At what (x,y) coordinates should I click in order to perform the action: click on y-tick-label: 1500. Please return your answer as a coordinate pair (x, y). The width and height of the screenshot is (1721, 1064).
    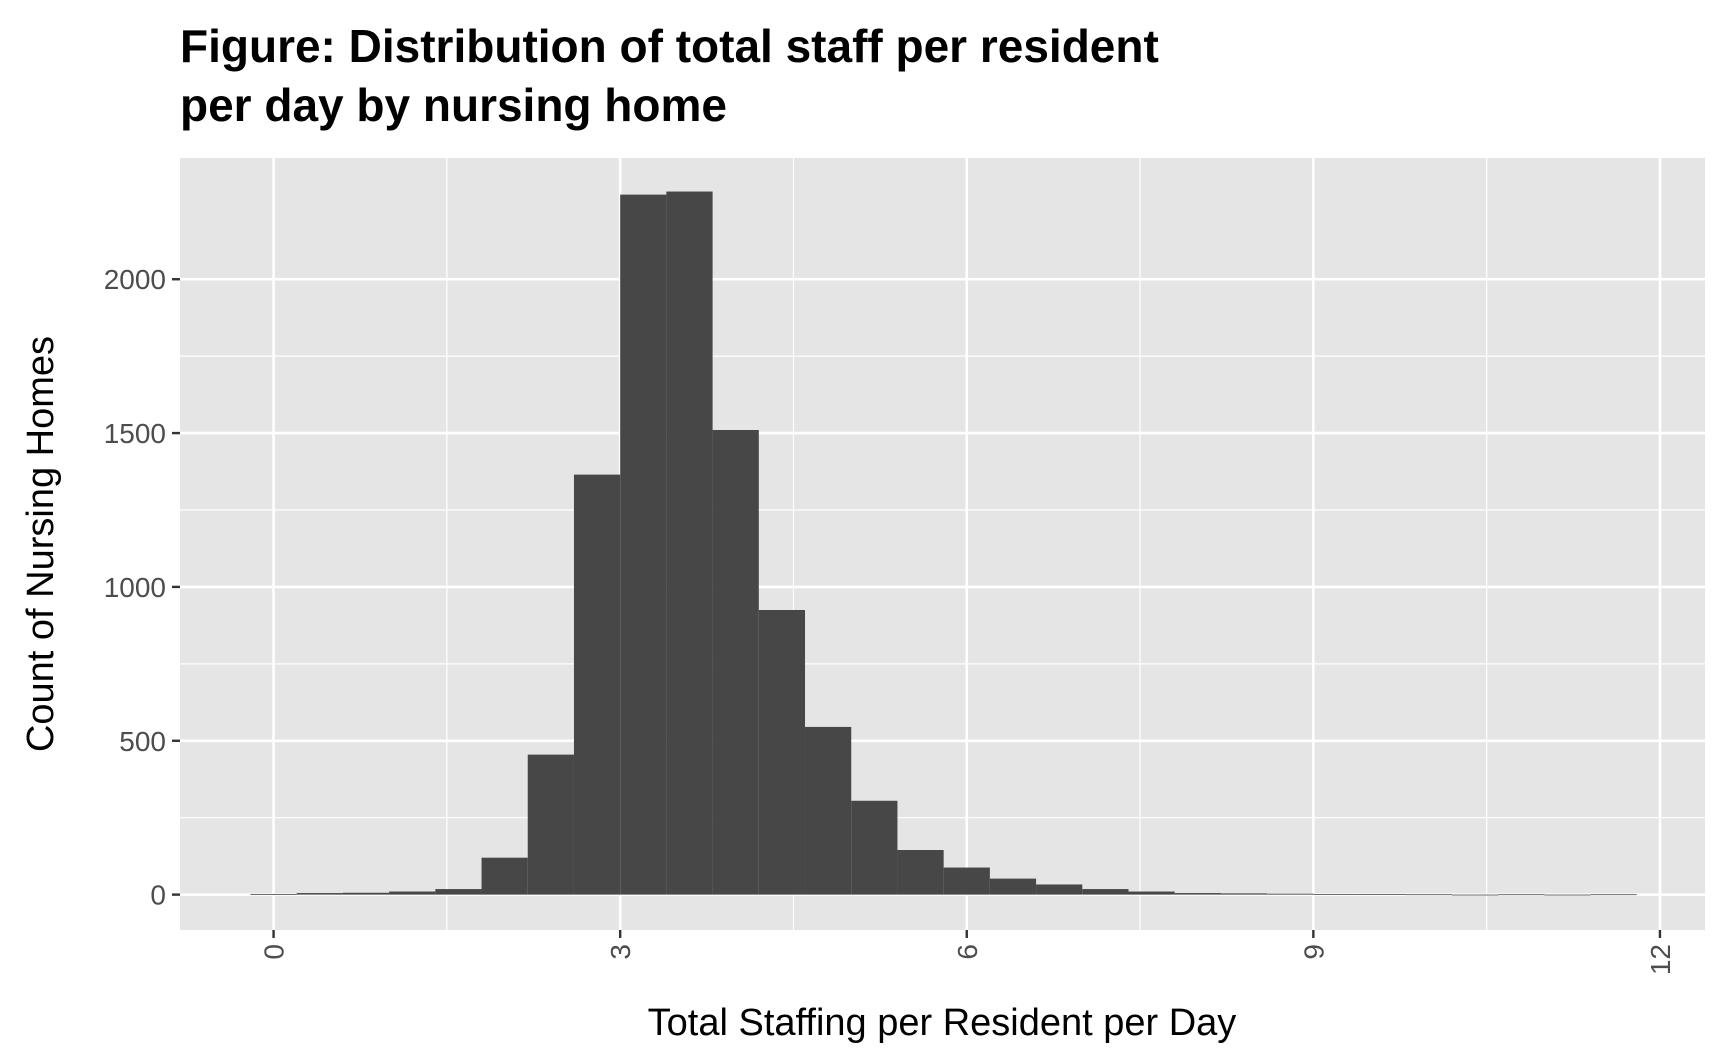
    Looking at the image, I should click on (135, 433).